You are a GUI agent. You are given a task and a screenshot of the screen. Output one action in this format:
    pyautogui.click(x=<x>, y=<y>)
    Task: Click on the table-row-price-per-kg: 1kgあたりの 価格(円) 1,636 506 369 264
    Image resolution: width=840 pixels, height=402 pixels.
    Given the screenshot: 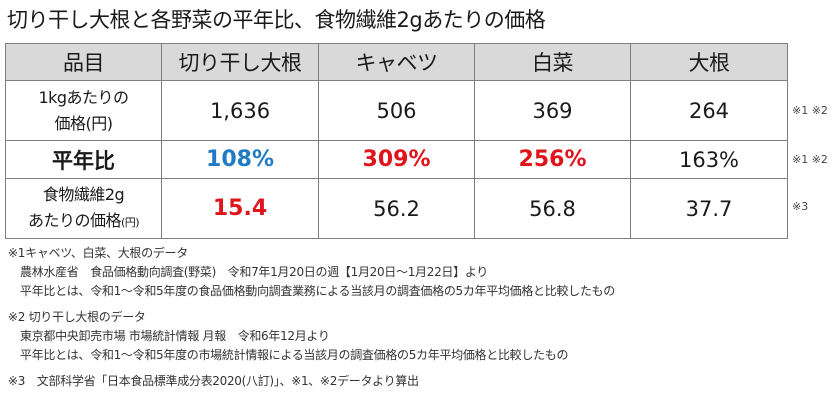 What is the action you would take?
    pyautogui.click(x=396, y=110)
    